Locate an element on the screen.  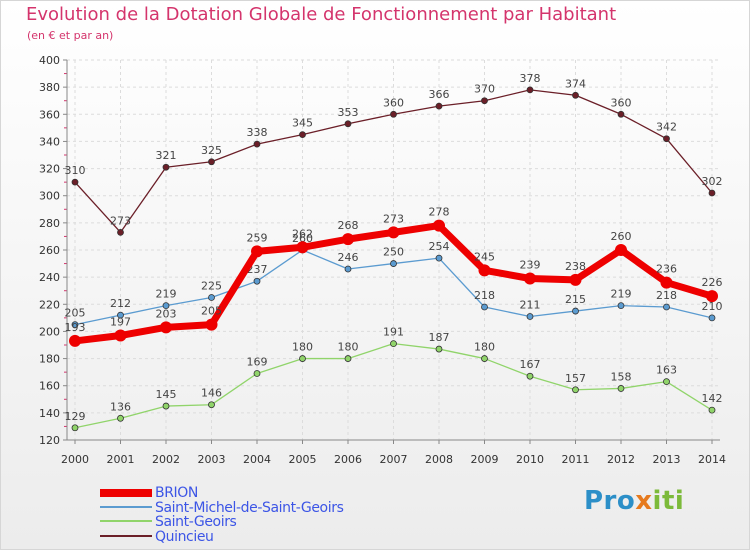
data-label-saint-michel-de-saint-geoirs: 205 is located at coordinates (75, 313).